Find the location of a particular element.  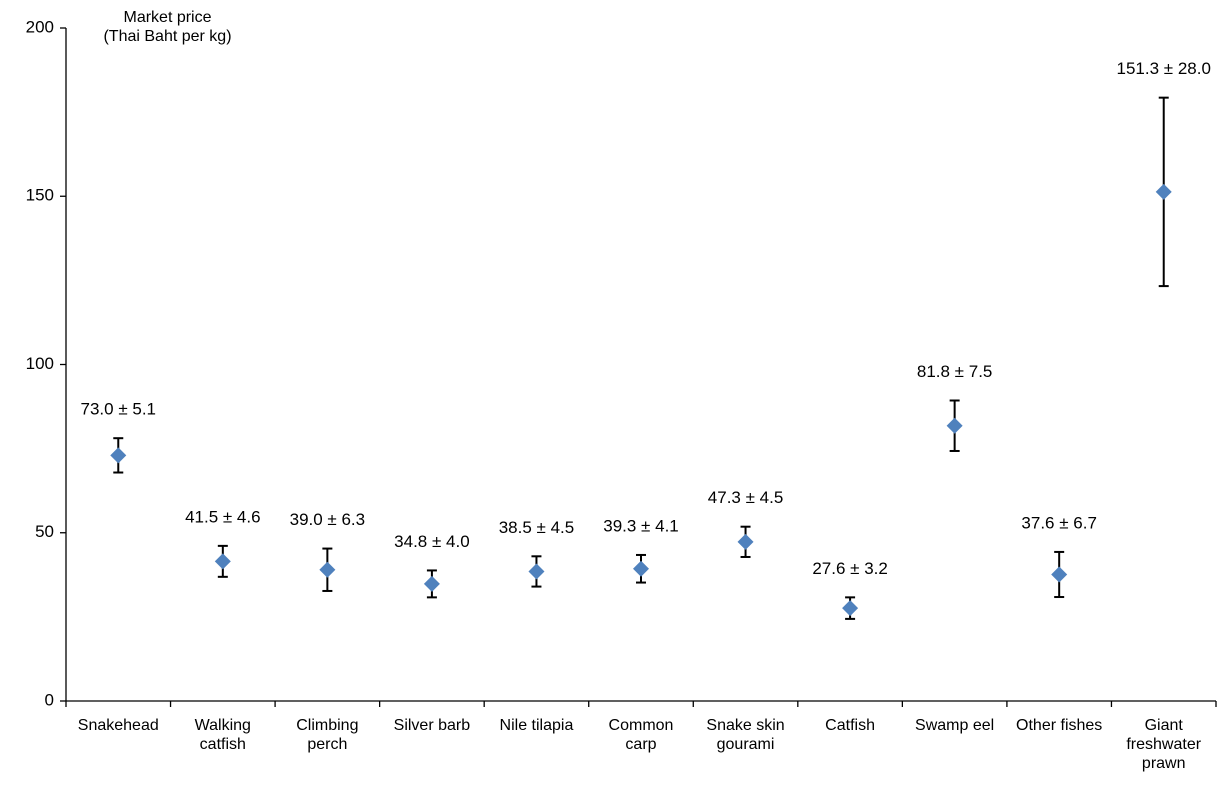

value-label: 39.0 ± 6.3 is located at coordinates (328, 519).